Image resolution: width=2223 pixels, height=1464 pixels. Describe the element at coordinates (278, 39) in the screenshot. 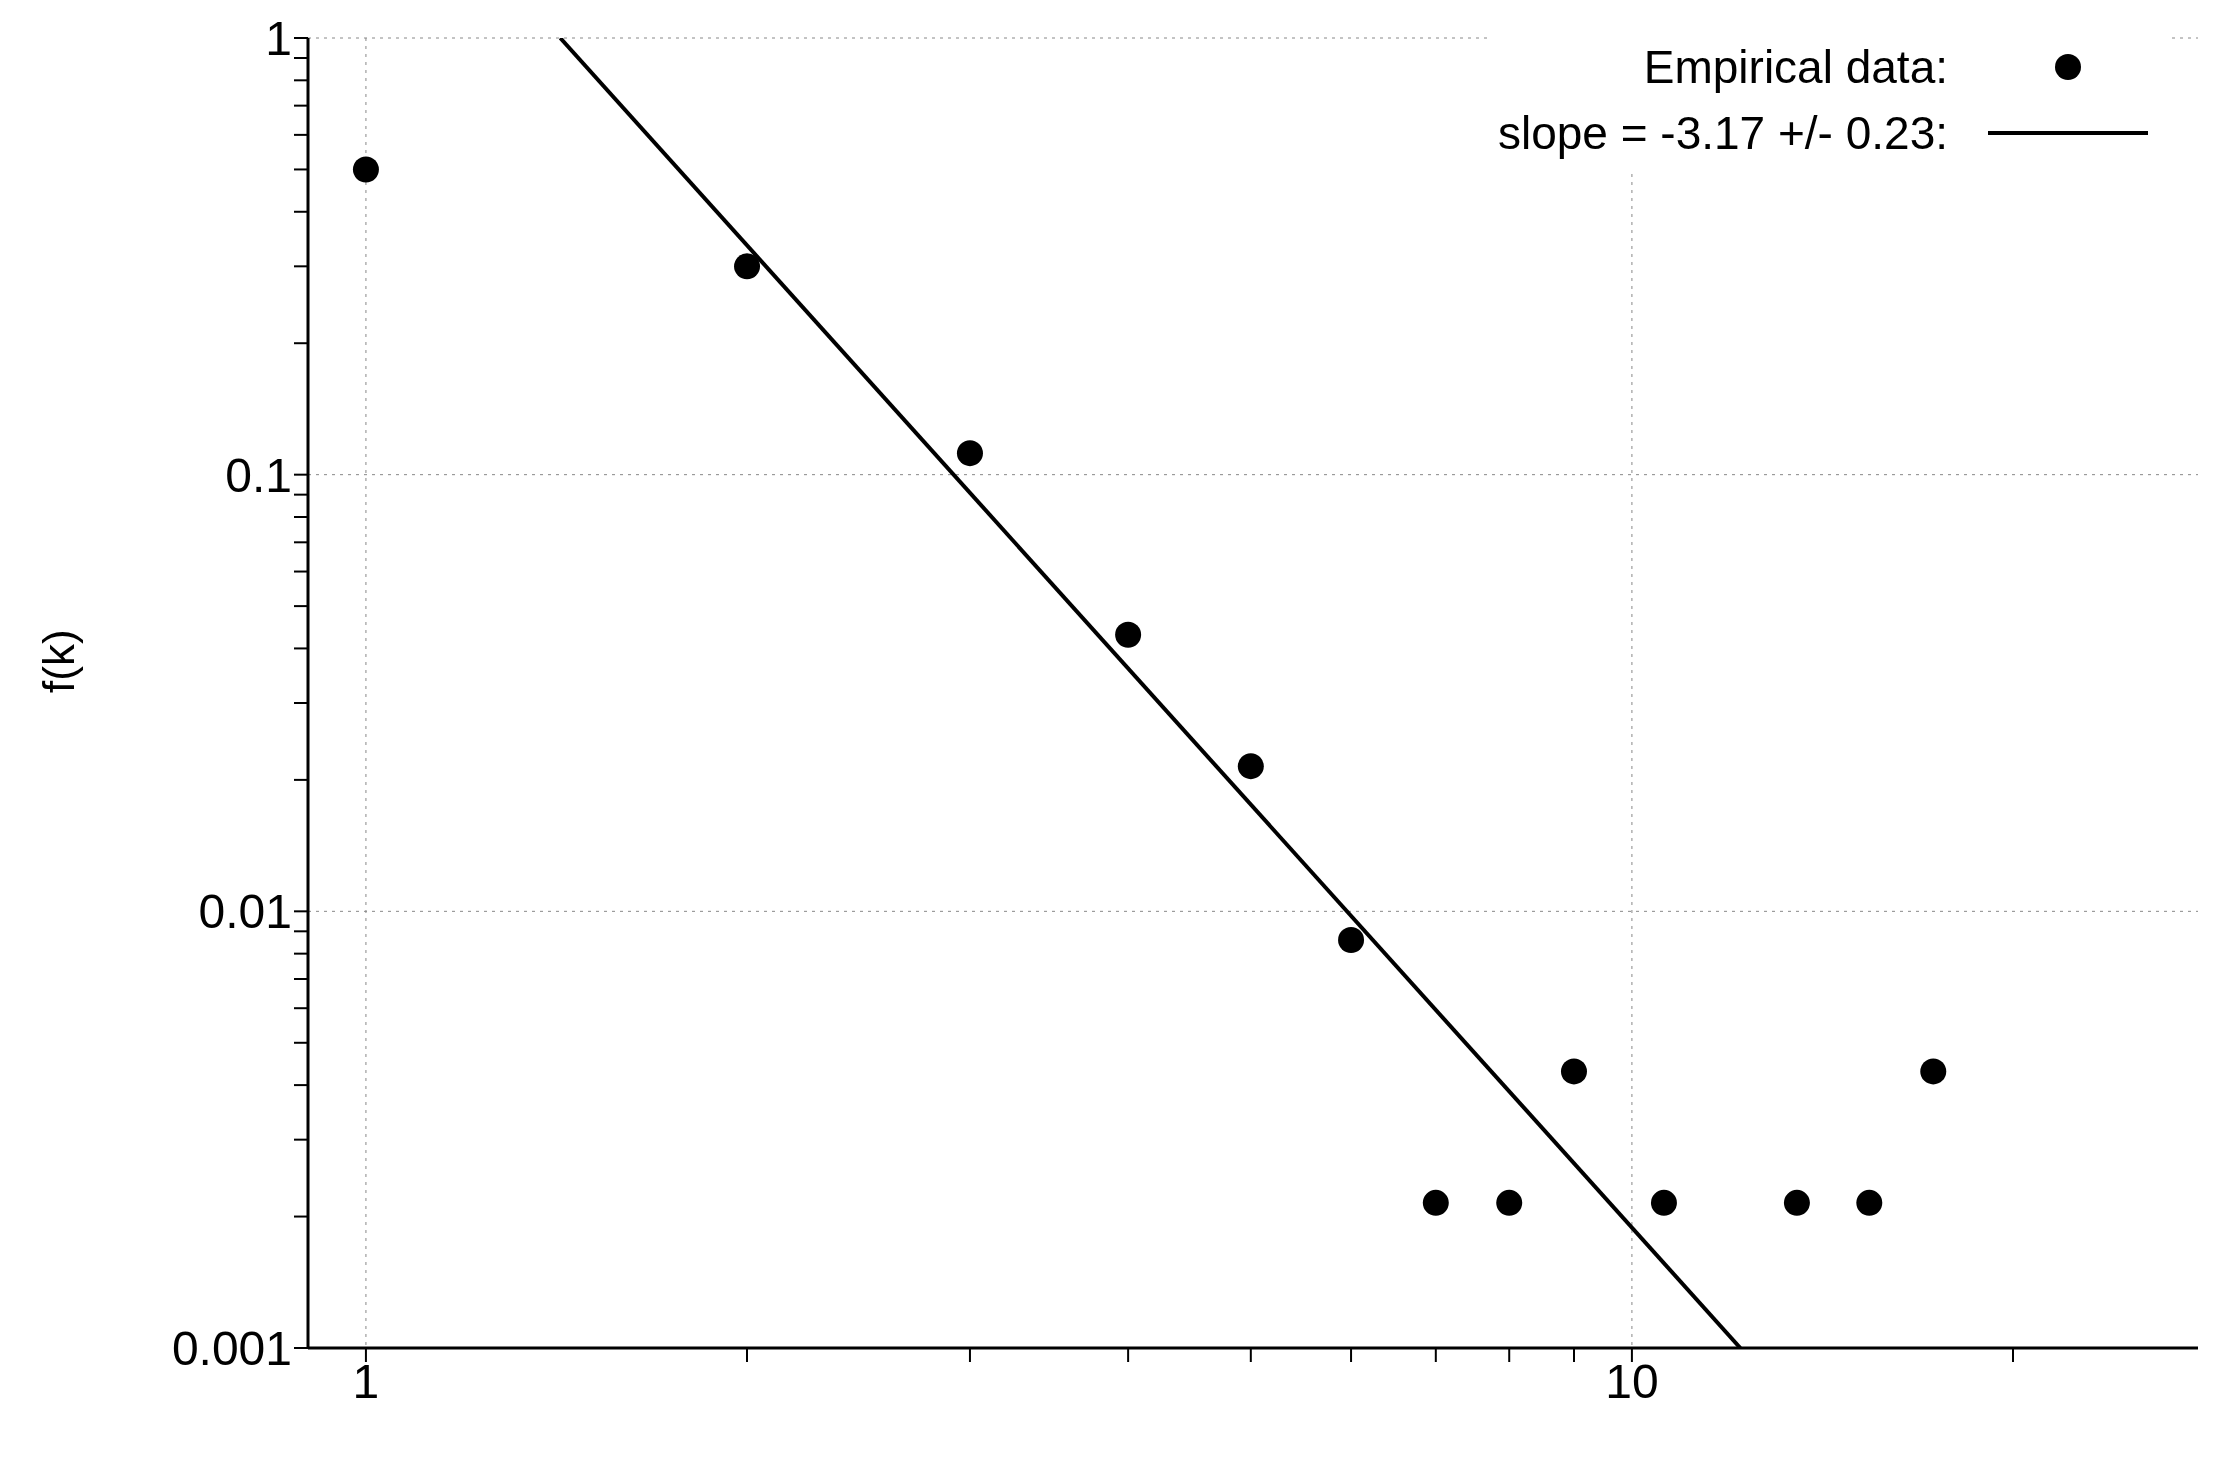

I see `y-tick-label: 1` at that location.